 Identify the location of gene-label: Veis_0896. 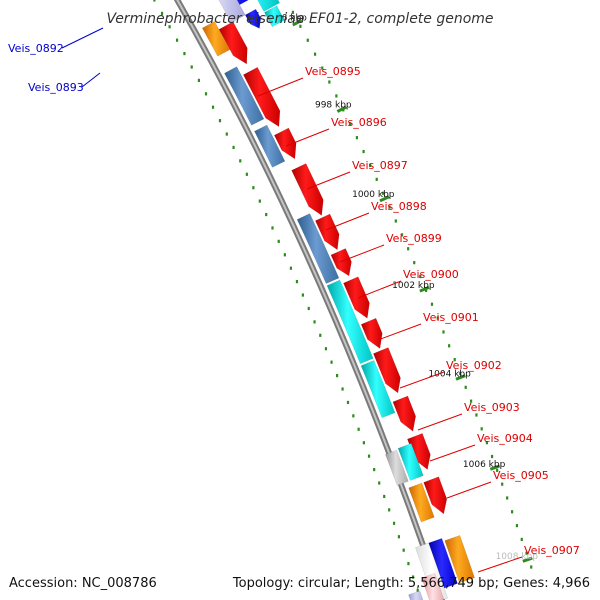
(359, 122).